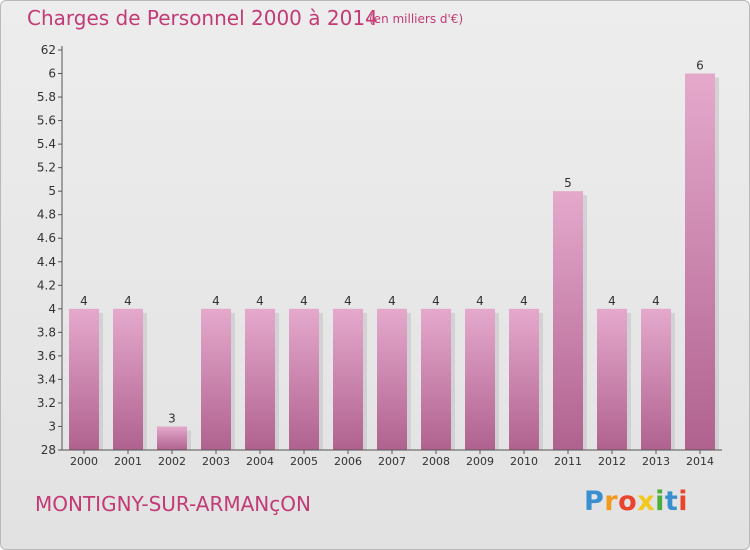 This screenshot has width=750, height=550. I want to click on x-tick-label: 2001, so click(128, 461).